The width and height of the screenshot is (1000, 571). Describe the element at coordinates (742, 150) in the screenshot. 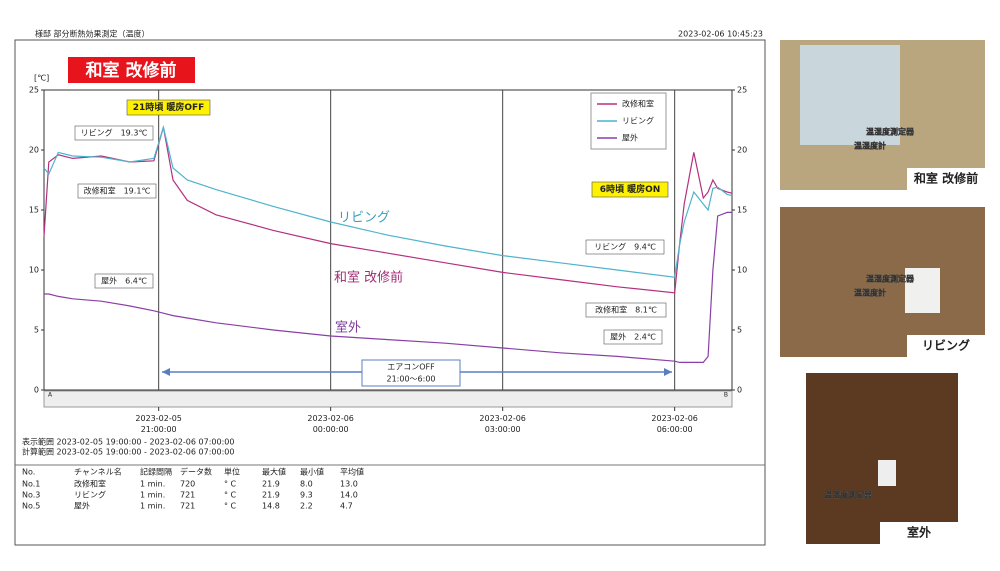

I see `y2-tick-label: 20` at that location.